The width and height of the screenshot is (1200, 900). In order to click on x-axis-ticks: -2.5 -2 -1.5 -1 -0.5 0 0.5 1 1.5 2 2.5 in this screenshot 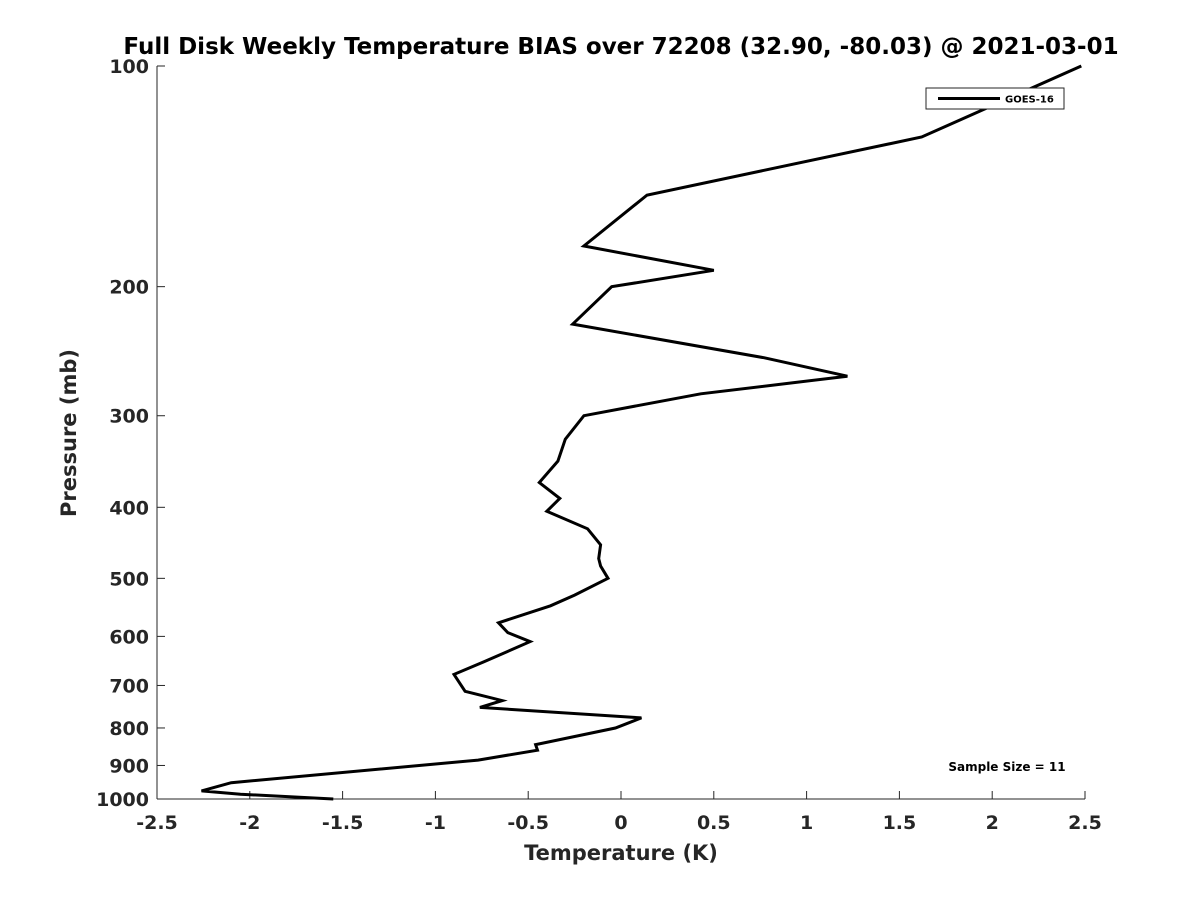, I will do `click(619, 812)`.